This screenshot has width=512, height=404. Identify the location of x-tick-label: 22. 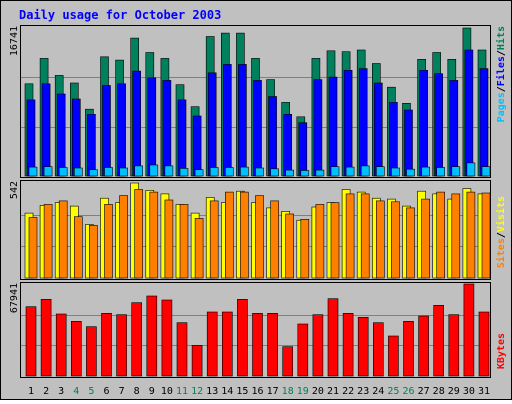
(348, 391).